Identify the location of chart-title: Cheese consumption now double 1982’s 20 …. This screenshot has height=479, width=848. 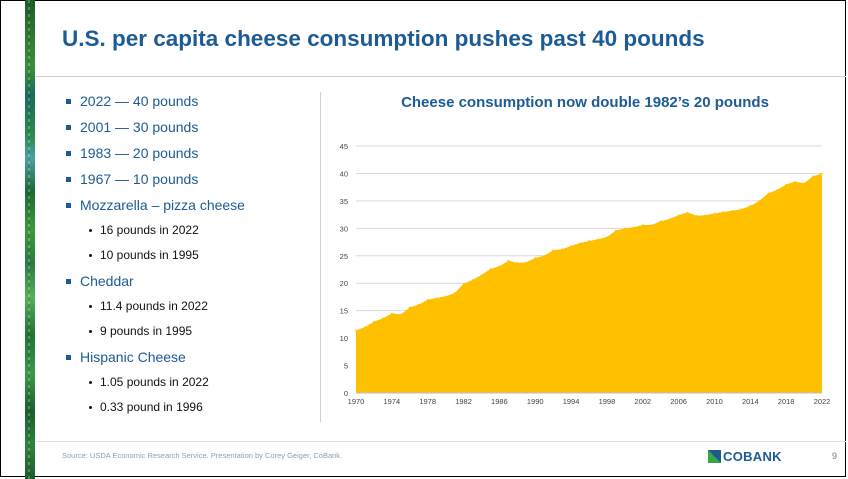
(585, 102).